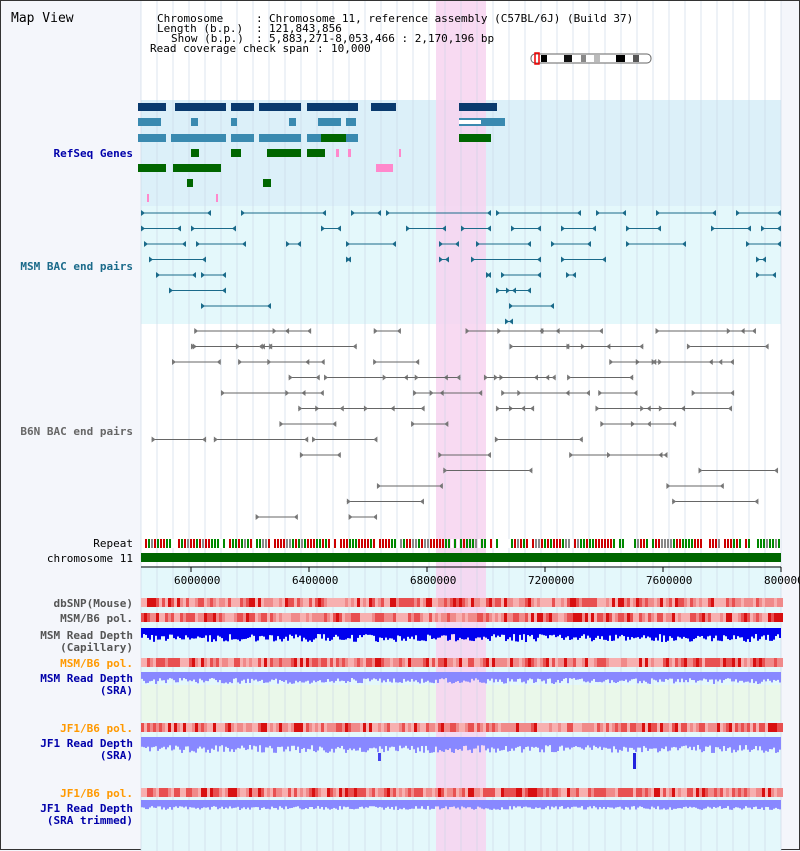  I want to click on track-label-jf1-b6-pol-1: JF1/B6 pol., so click(96, 728).